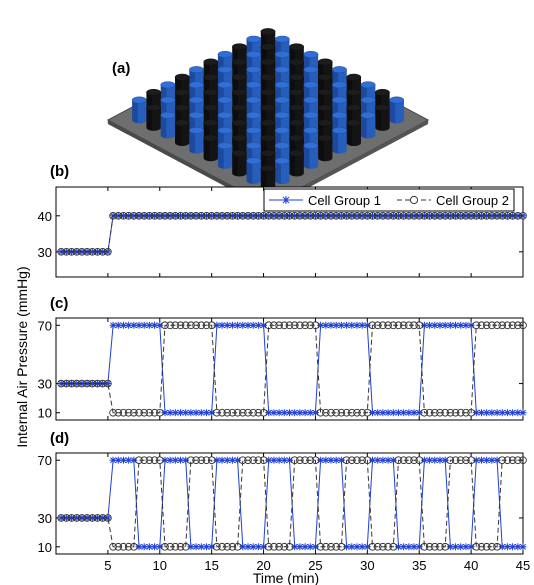  I want to click on x-tick-label: 25, so click(315, 565).